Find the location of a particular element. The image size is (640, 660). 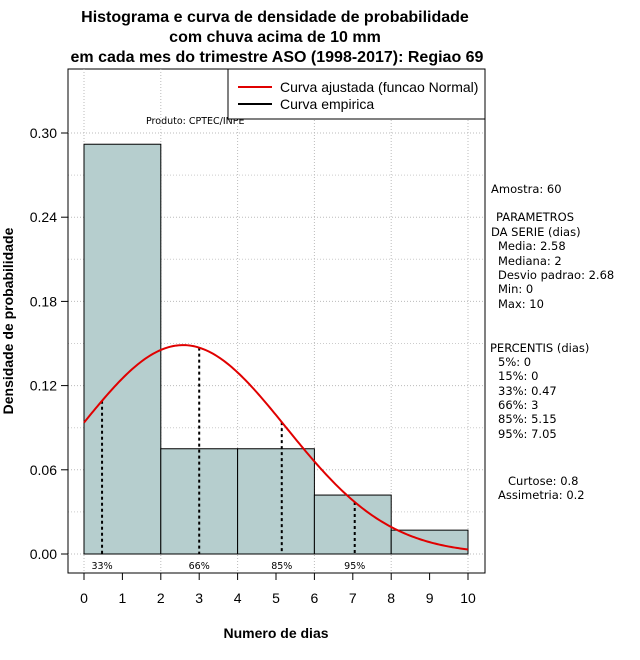

stat-desvio: Desvio padrao: 2.68 is located at coordinates (556, 275).